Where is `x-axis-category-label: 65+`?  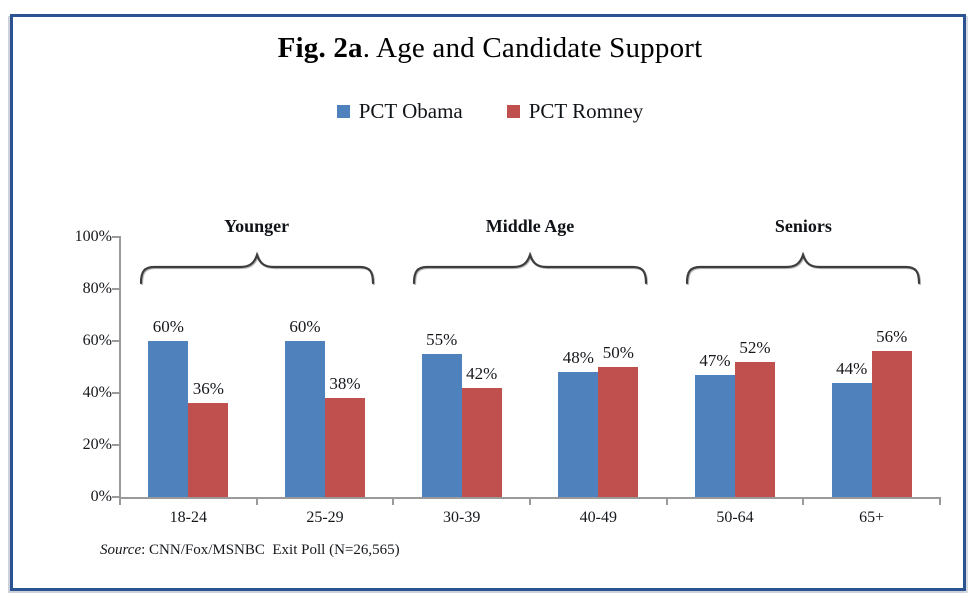 x-axis-category-label: 65+ is located at coordinates (872, 517).